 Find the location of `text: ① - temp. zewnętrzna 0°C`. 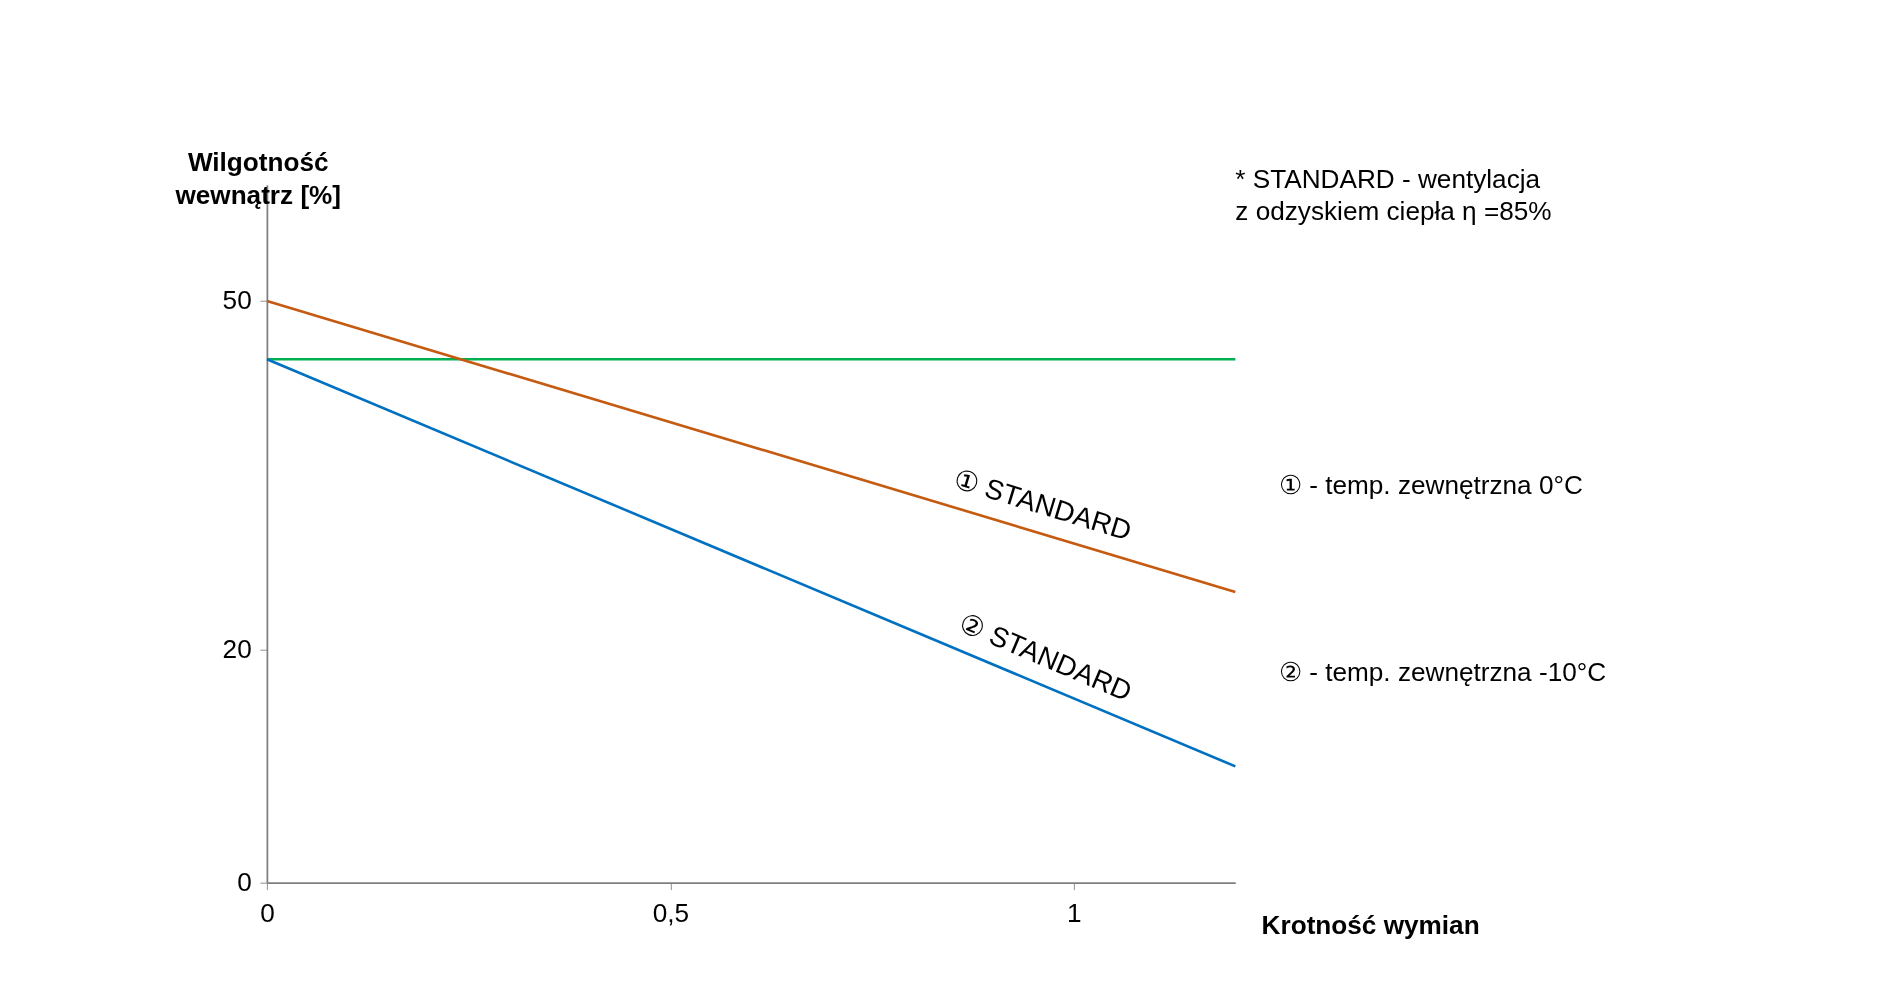

text: ① - temp. zewnętrzna 0°C is located at coordinates (1430, 484).